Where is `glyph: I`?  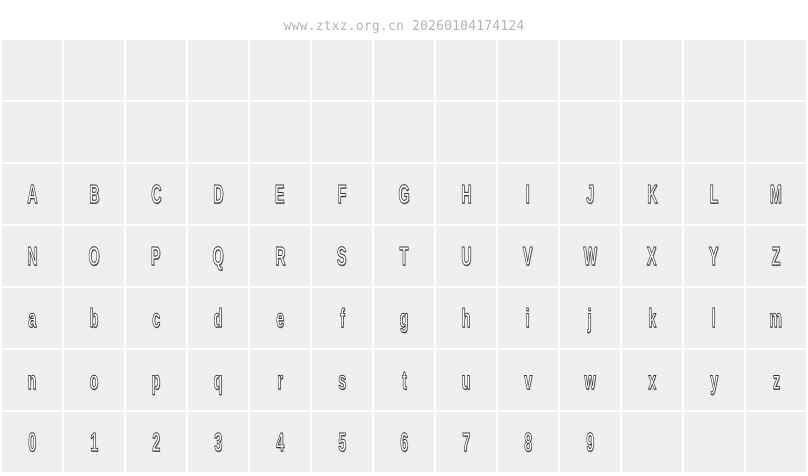
glyph: I is located at coordinates (528, 194).